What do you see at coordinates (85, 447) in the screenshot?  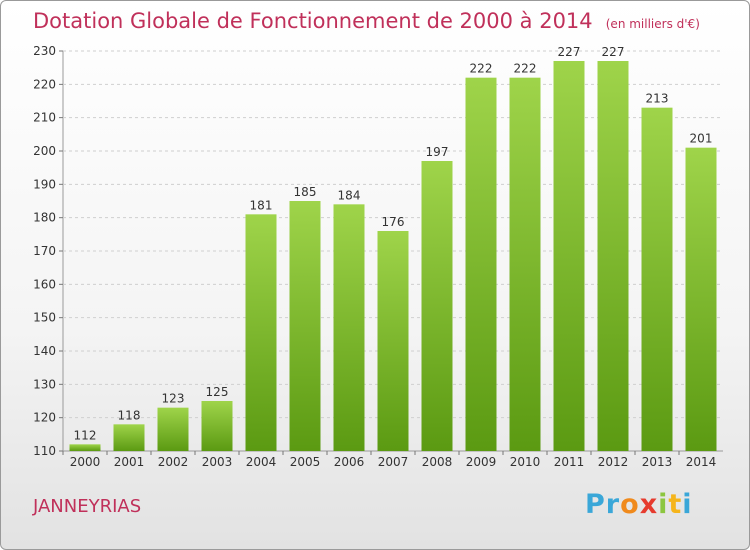 I see `bar-2000` at bounding box center [85, 447].